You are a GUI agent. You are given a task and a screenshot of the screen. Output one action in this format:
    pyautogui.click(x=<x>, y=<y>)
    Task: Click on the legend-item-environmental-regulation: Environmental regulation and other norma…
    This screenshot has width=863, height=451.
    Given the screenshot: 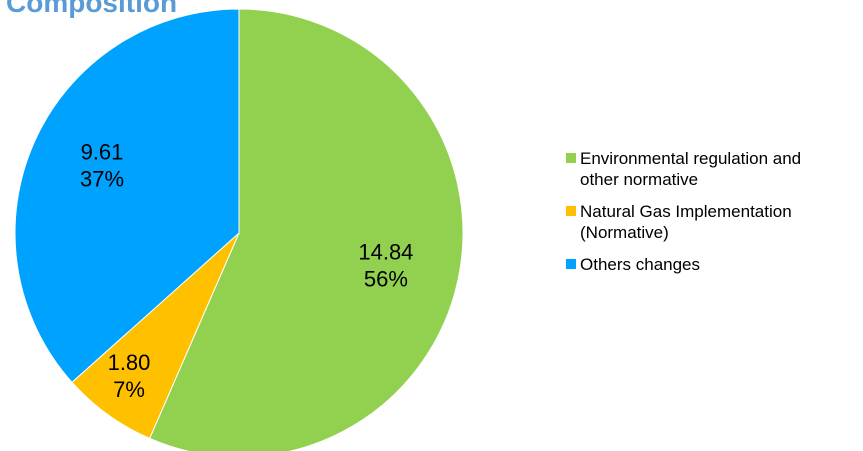 What is the action you would take?
    pyautogui.click(x=711, y=169)
    